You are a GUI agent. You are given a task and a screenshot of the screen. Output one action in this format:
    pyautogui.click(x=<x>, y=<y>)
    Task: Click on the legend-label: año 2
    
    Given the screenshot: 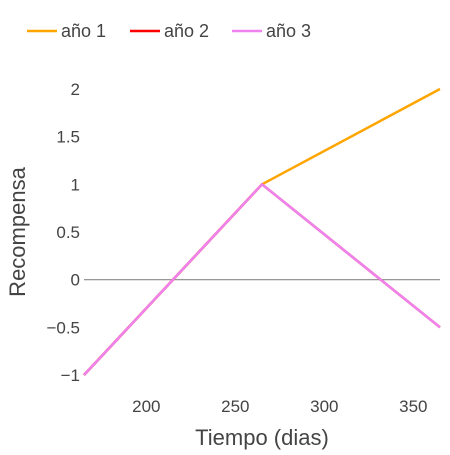 What is the action you would take?
    pyautogui.click(x=186, y=31)
    